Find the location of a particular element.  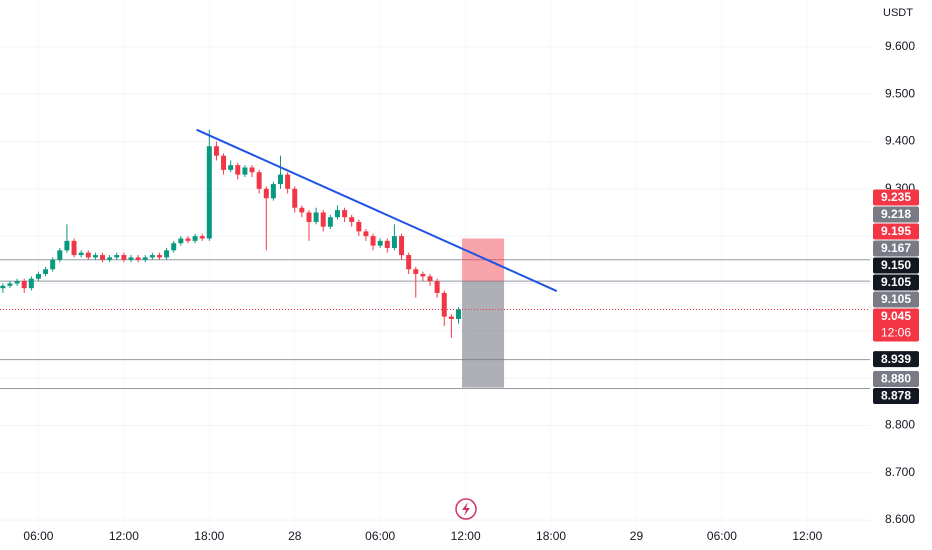

price-label: 9.045 is located at coordinates (896, 316).